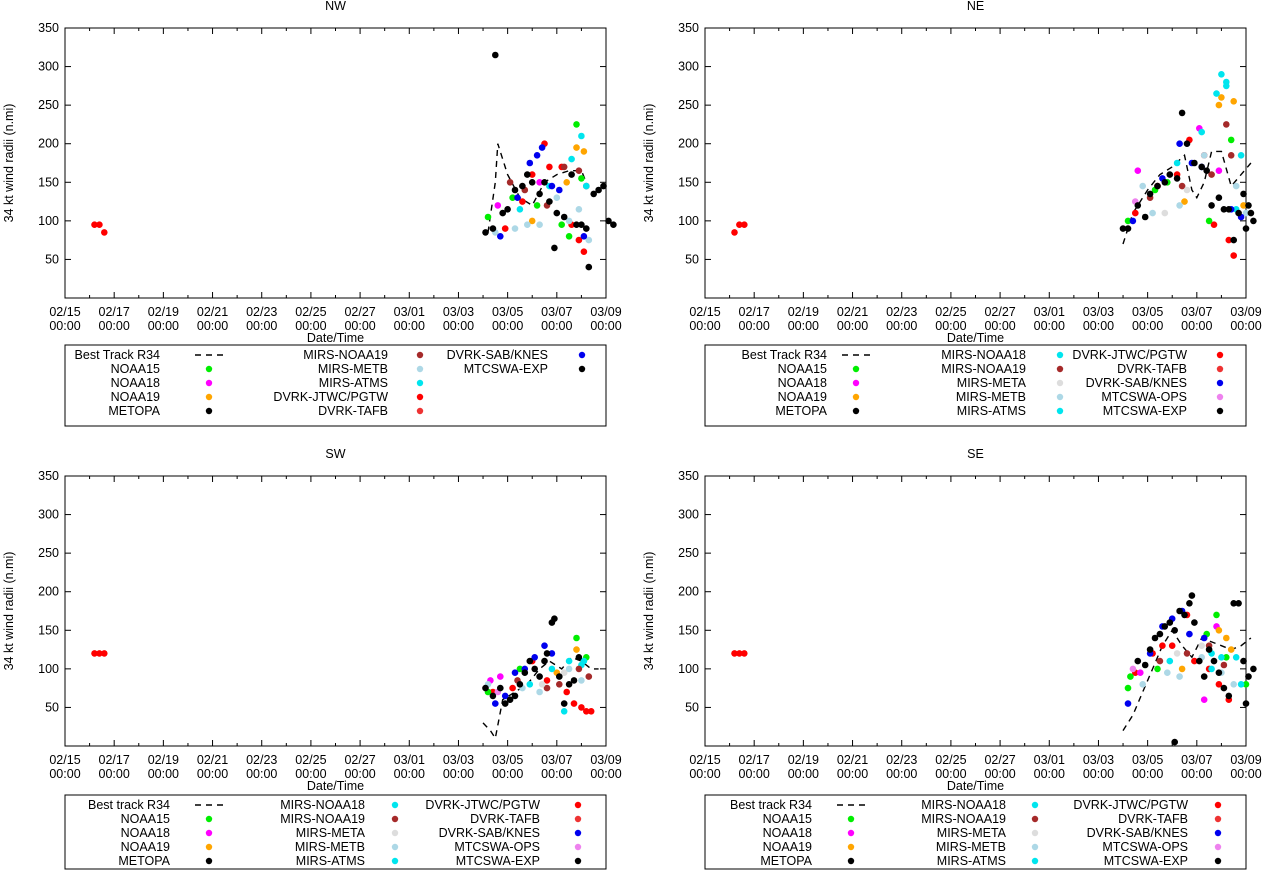 This screenshot has width=1267, height=871. I want to click on legend-label: MIRS-ATMS, so click(991, 411).